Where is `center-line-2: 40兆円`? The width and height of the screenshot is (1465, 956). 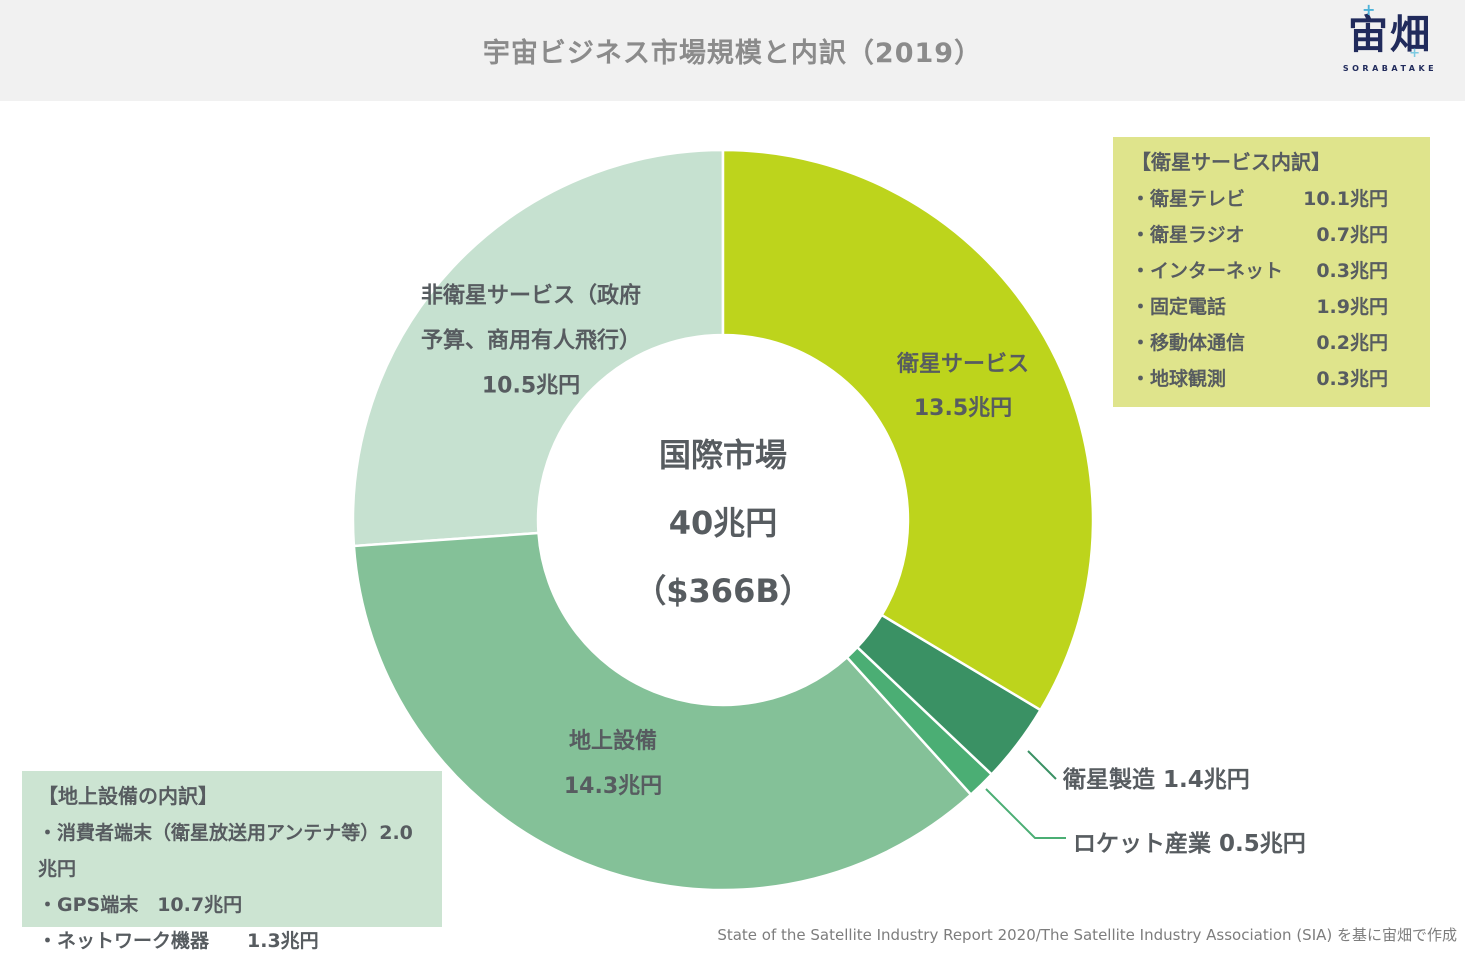
center-line-2: 40兆円 is located at coordinates (723, 523).